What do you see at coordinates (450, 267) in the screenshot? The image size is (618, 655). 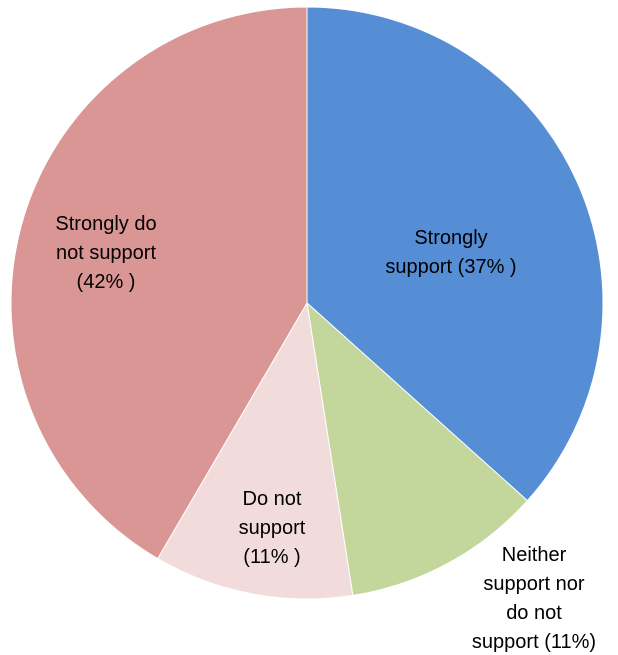 I see `slice-label-line: support (37% )` at bounding box center [450, 267].